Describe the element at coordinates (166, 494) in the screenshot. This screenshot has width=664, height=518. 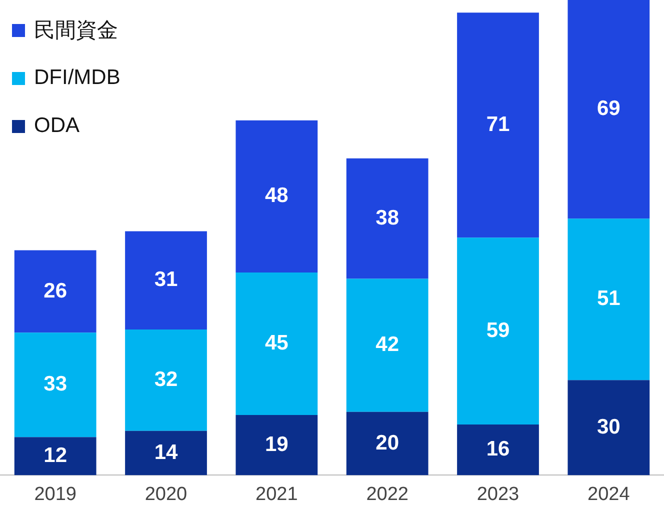
I see `x-tick-label: 2020` at that location.